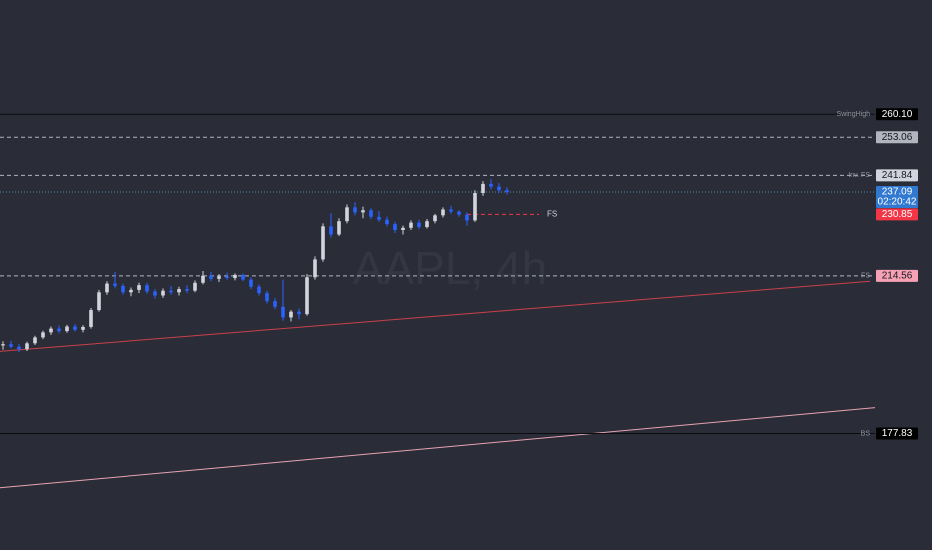 Image resolution: width=932 pixels, height=550 pixels. I want to click on price-label: 214.56, so click(897, 276).